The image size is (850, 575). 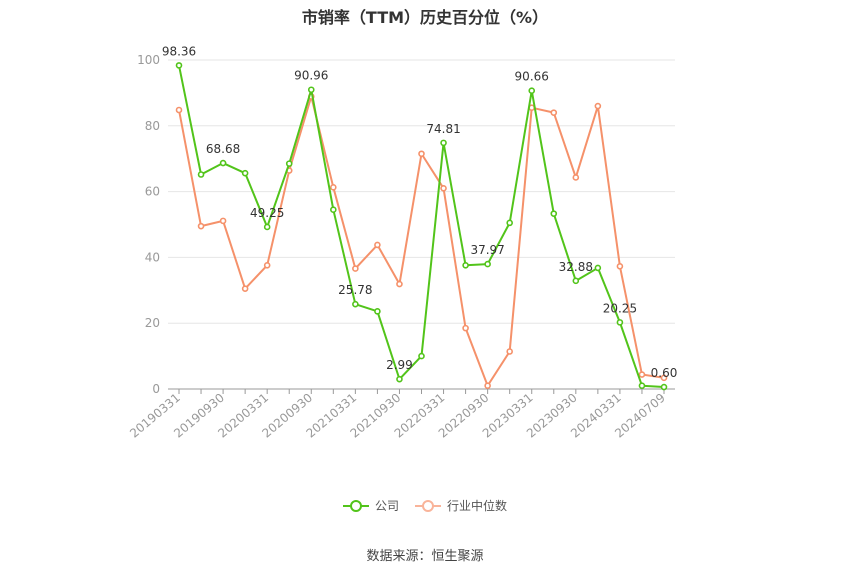 I want to click on y-tick-label: 0, so click(x=156, y=389).